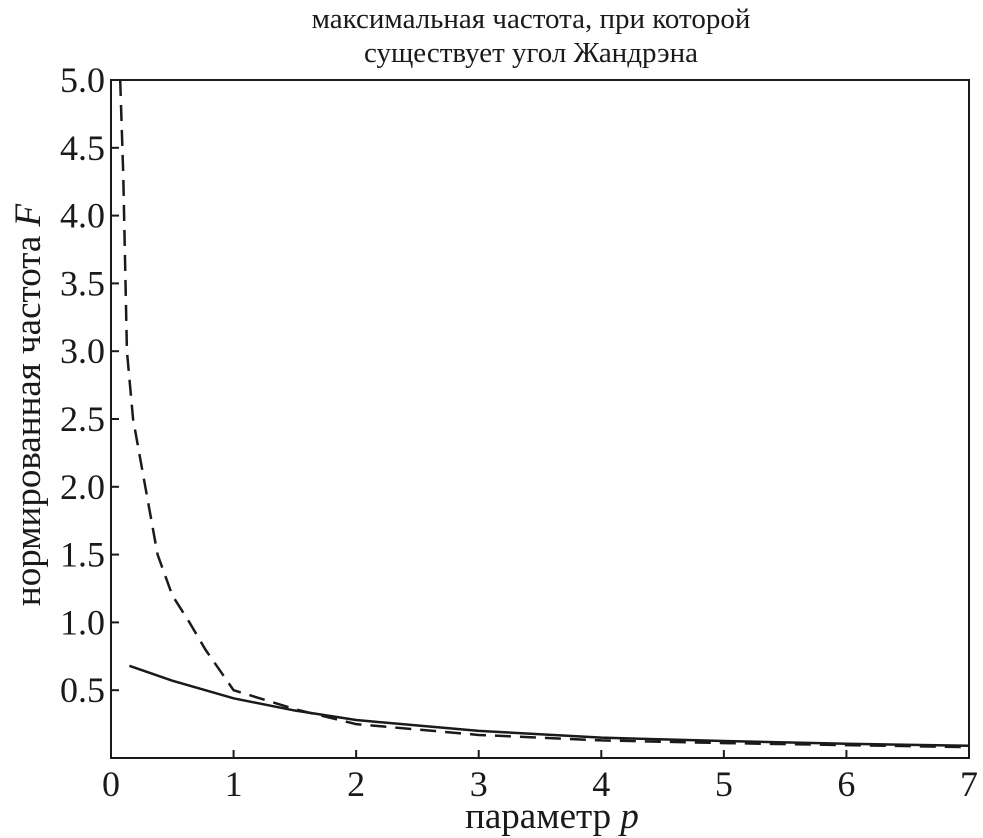 The image size is (983, 838). I want to click on x-tick-label: 2, so click(356, 784).